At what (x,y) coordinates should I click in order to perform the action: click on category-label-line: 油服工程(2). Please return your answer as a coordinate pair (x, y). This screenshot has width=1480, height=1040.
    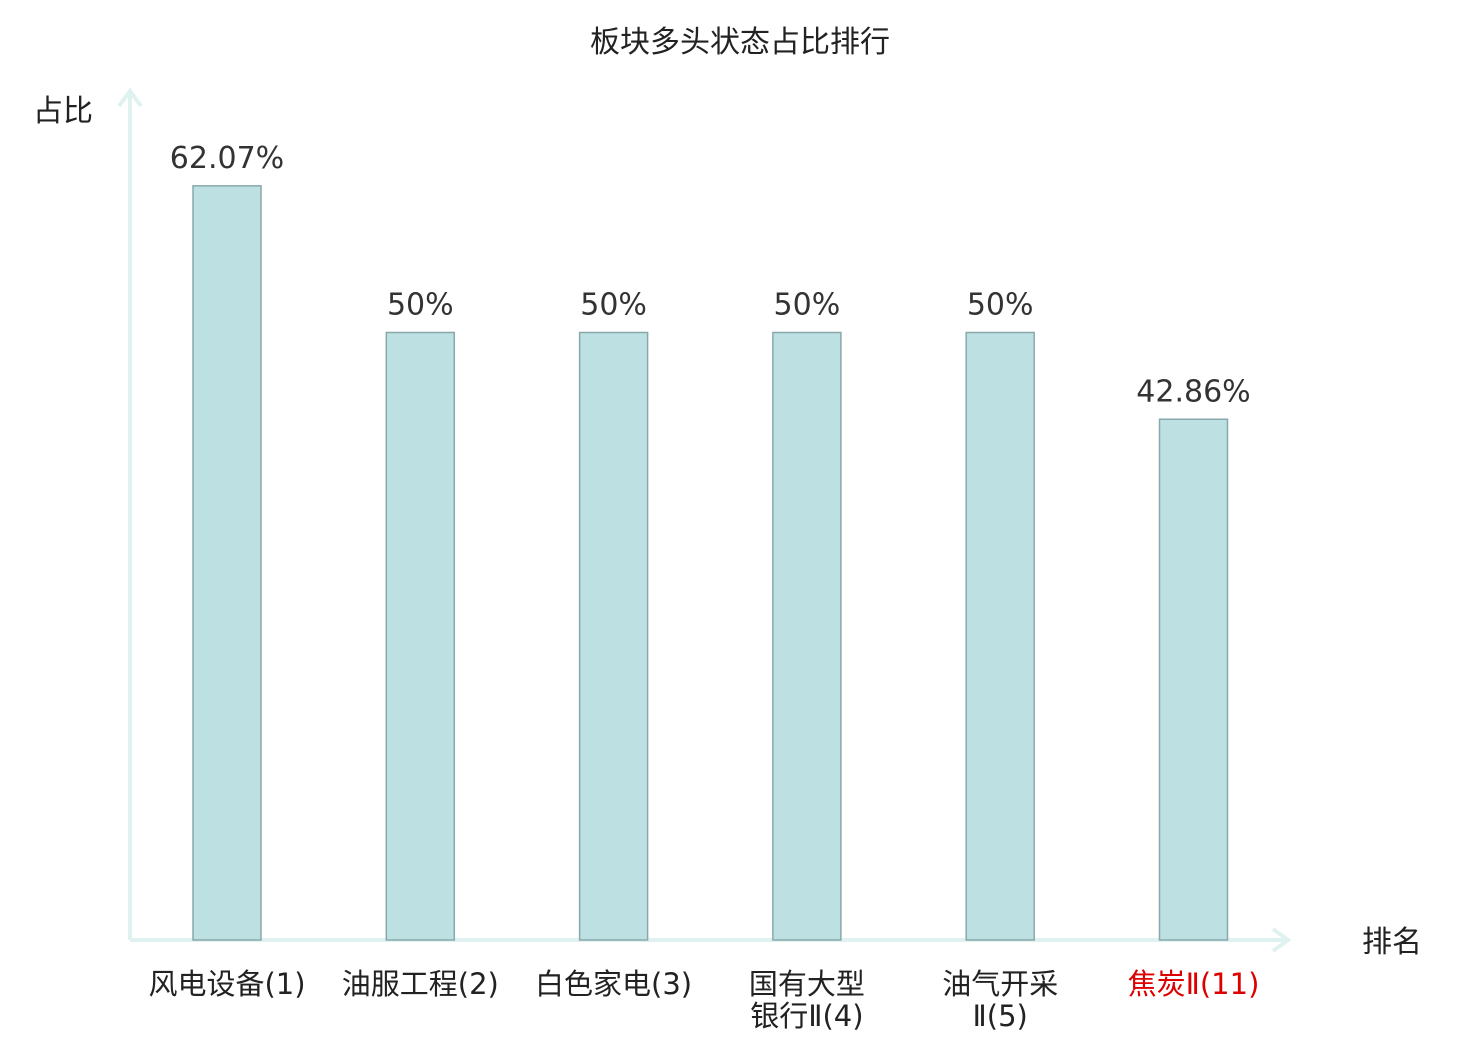
    Looking at the image, I should click on (420, 984).